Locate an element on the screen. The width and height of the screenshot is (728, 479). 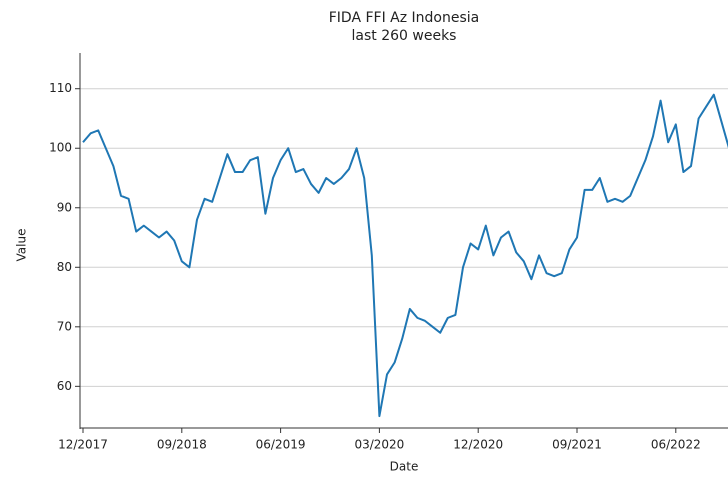
y-axis-label: Value is located at coordinates (22, 245).